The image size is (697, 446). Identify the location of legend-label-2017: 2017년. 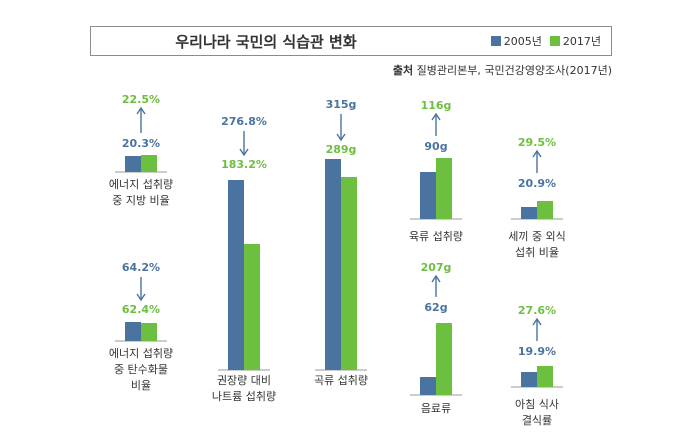
(581, 41).